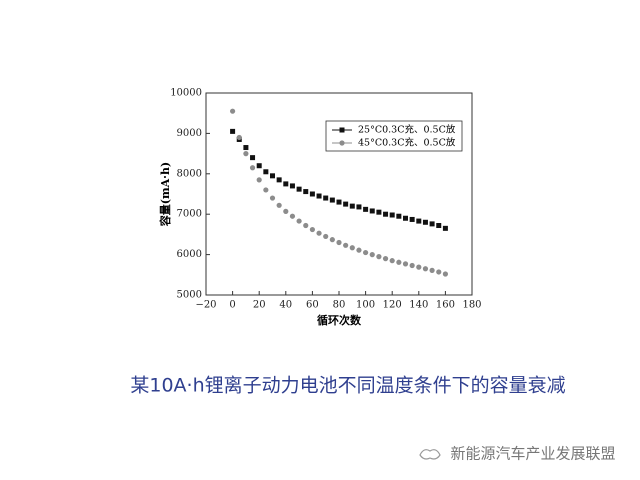 The image size is (640, 480). What do you see at coordinates (445, 305) in the screenshot?
I see `x-tick-label: 160` at bounding box center [445, 305].